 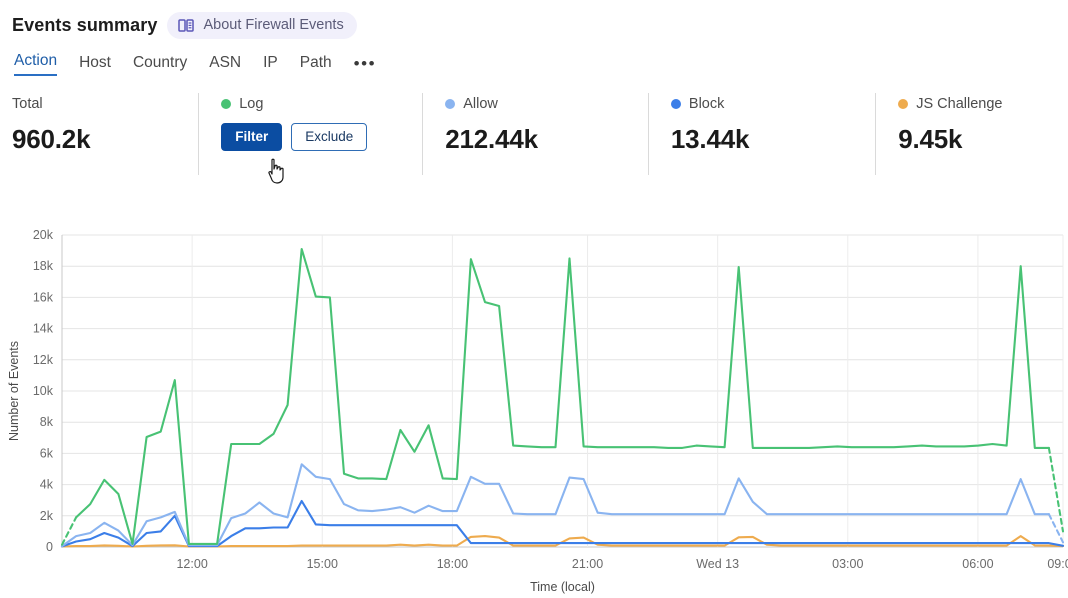 What do you see at coordinates (562, 587) in the screenshot?
I see `x-axis-title: Time (local)` at bounding box center [562, 587].